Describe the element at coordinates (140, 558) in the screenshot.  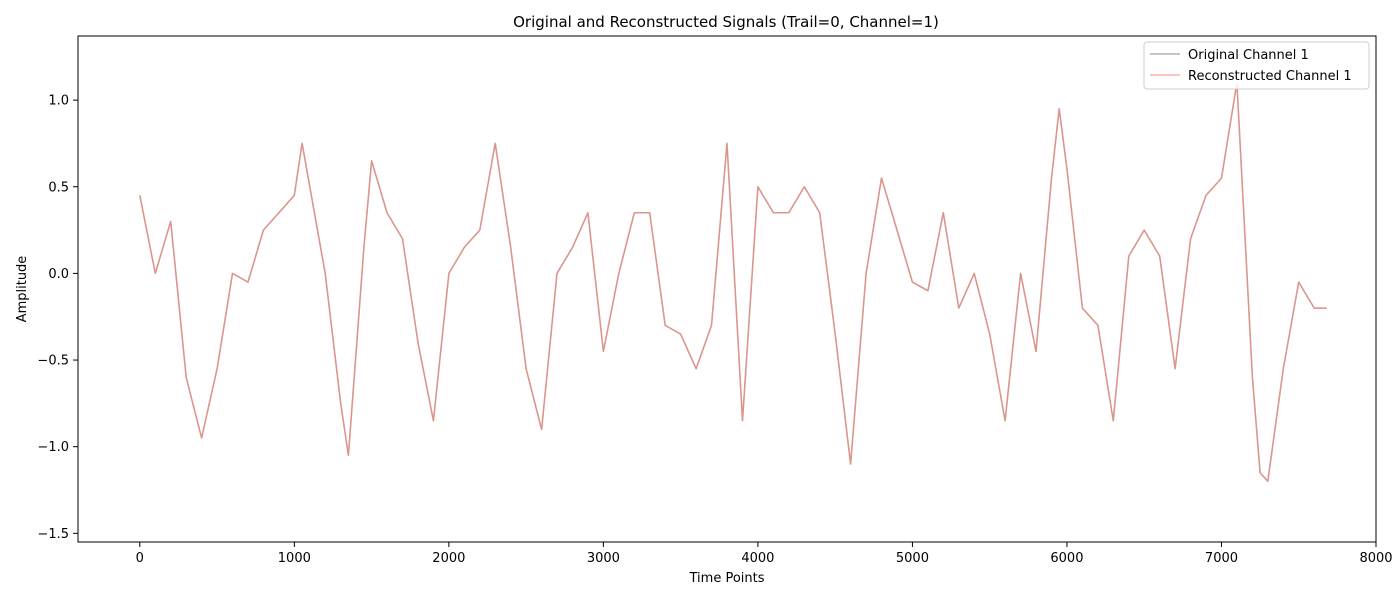
I see `x-tick-label: 0` at that location.